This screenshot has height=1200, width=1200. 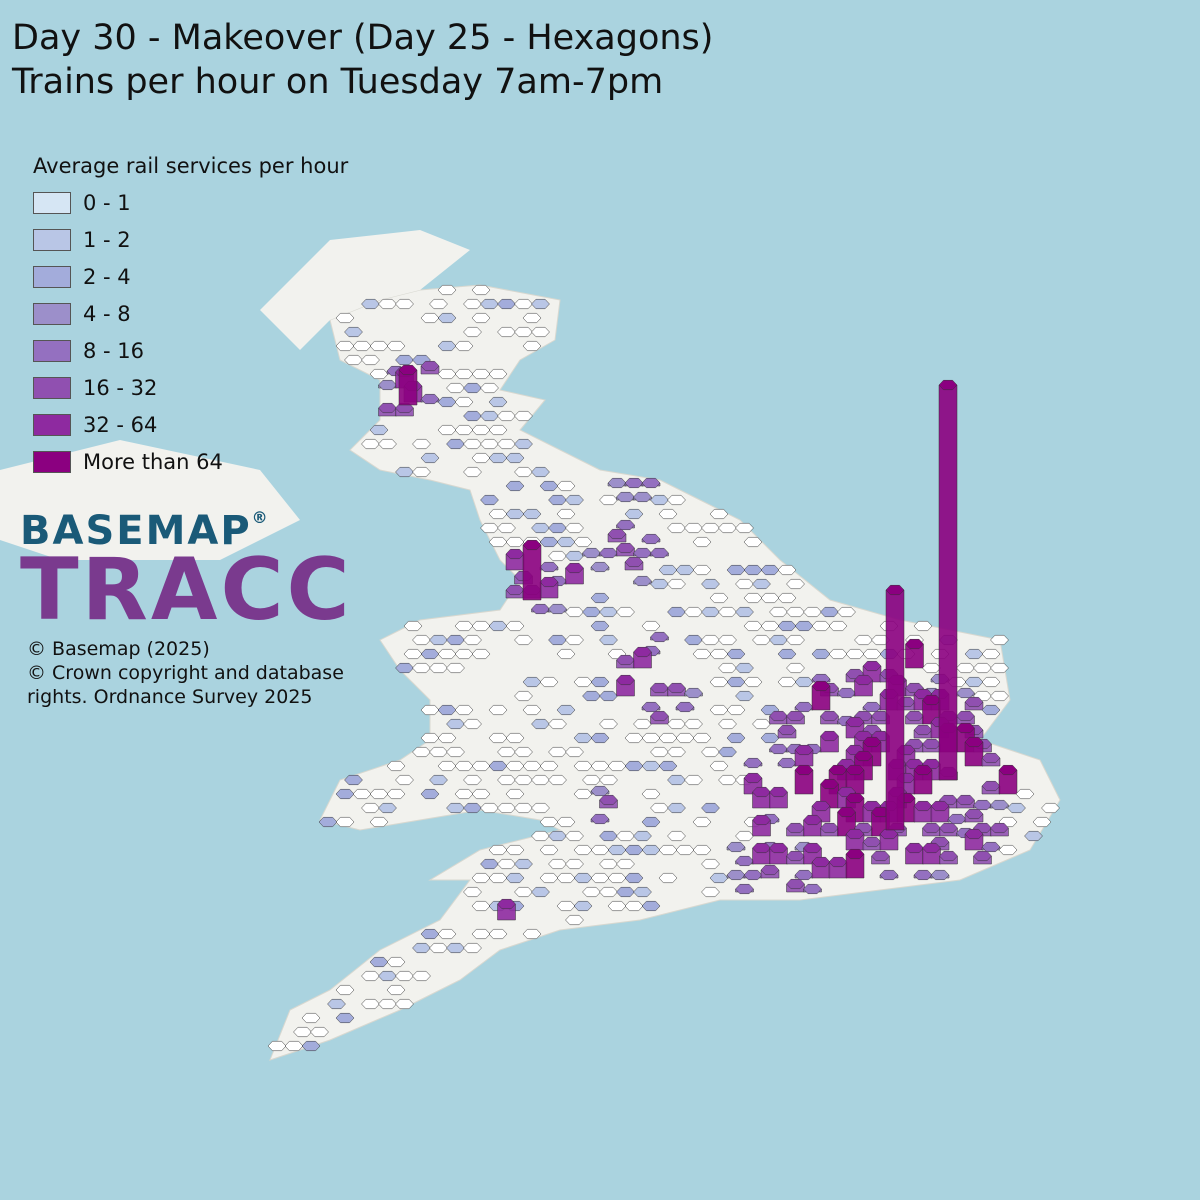 What do you see at coordinates (82, 240) in the screenshot?
I see `legend-item: 1 - 2` at bounding box center [82, 240].